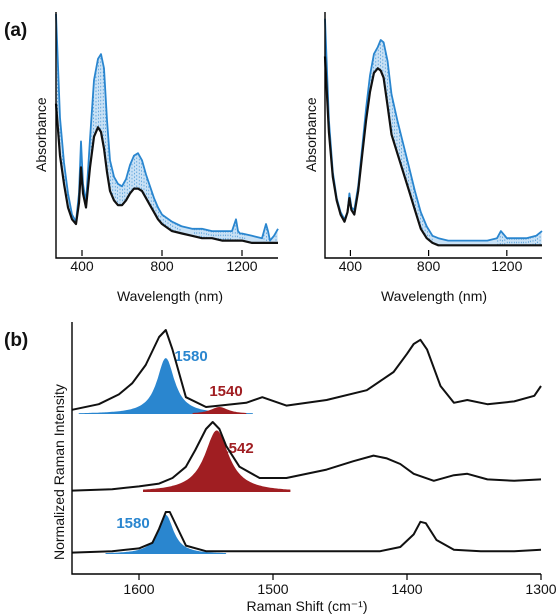 Image resolution: width=559 pixels, height=616 pixels. What do you see at coordinates (540, 589) in the screenshot?
I see `x-tick-label: 1300` at bounding box center [540, 589].